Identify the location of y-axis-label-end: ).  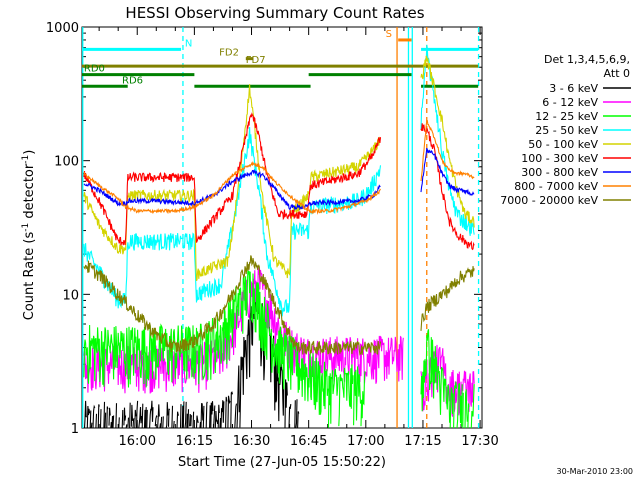
(29, 152).